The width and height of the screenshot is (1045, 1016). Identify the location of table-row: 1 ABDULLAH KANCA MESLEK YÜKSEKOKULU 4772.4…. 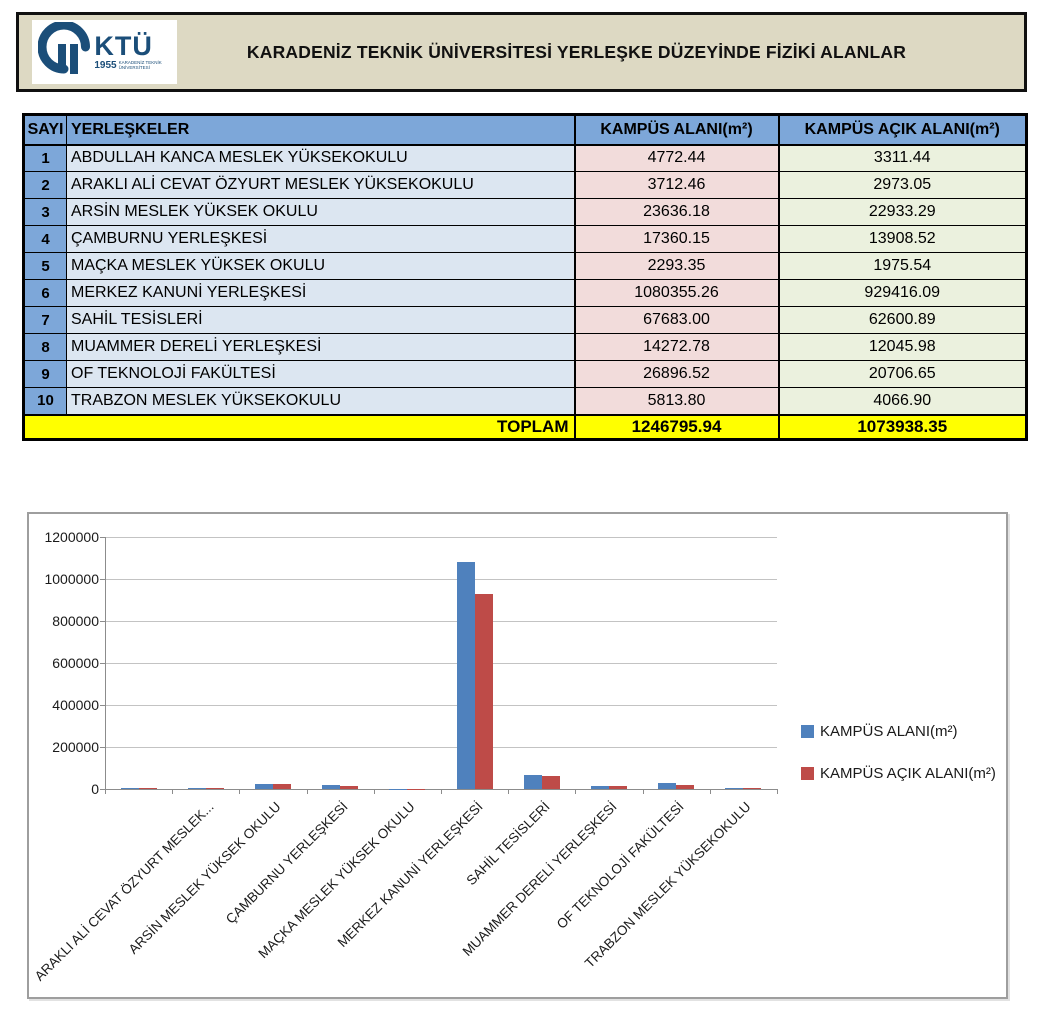
(525, 158).